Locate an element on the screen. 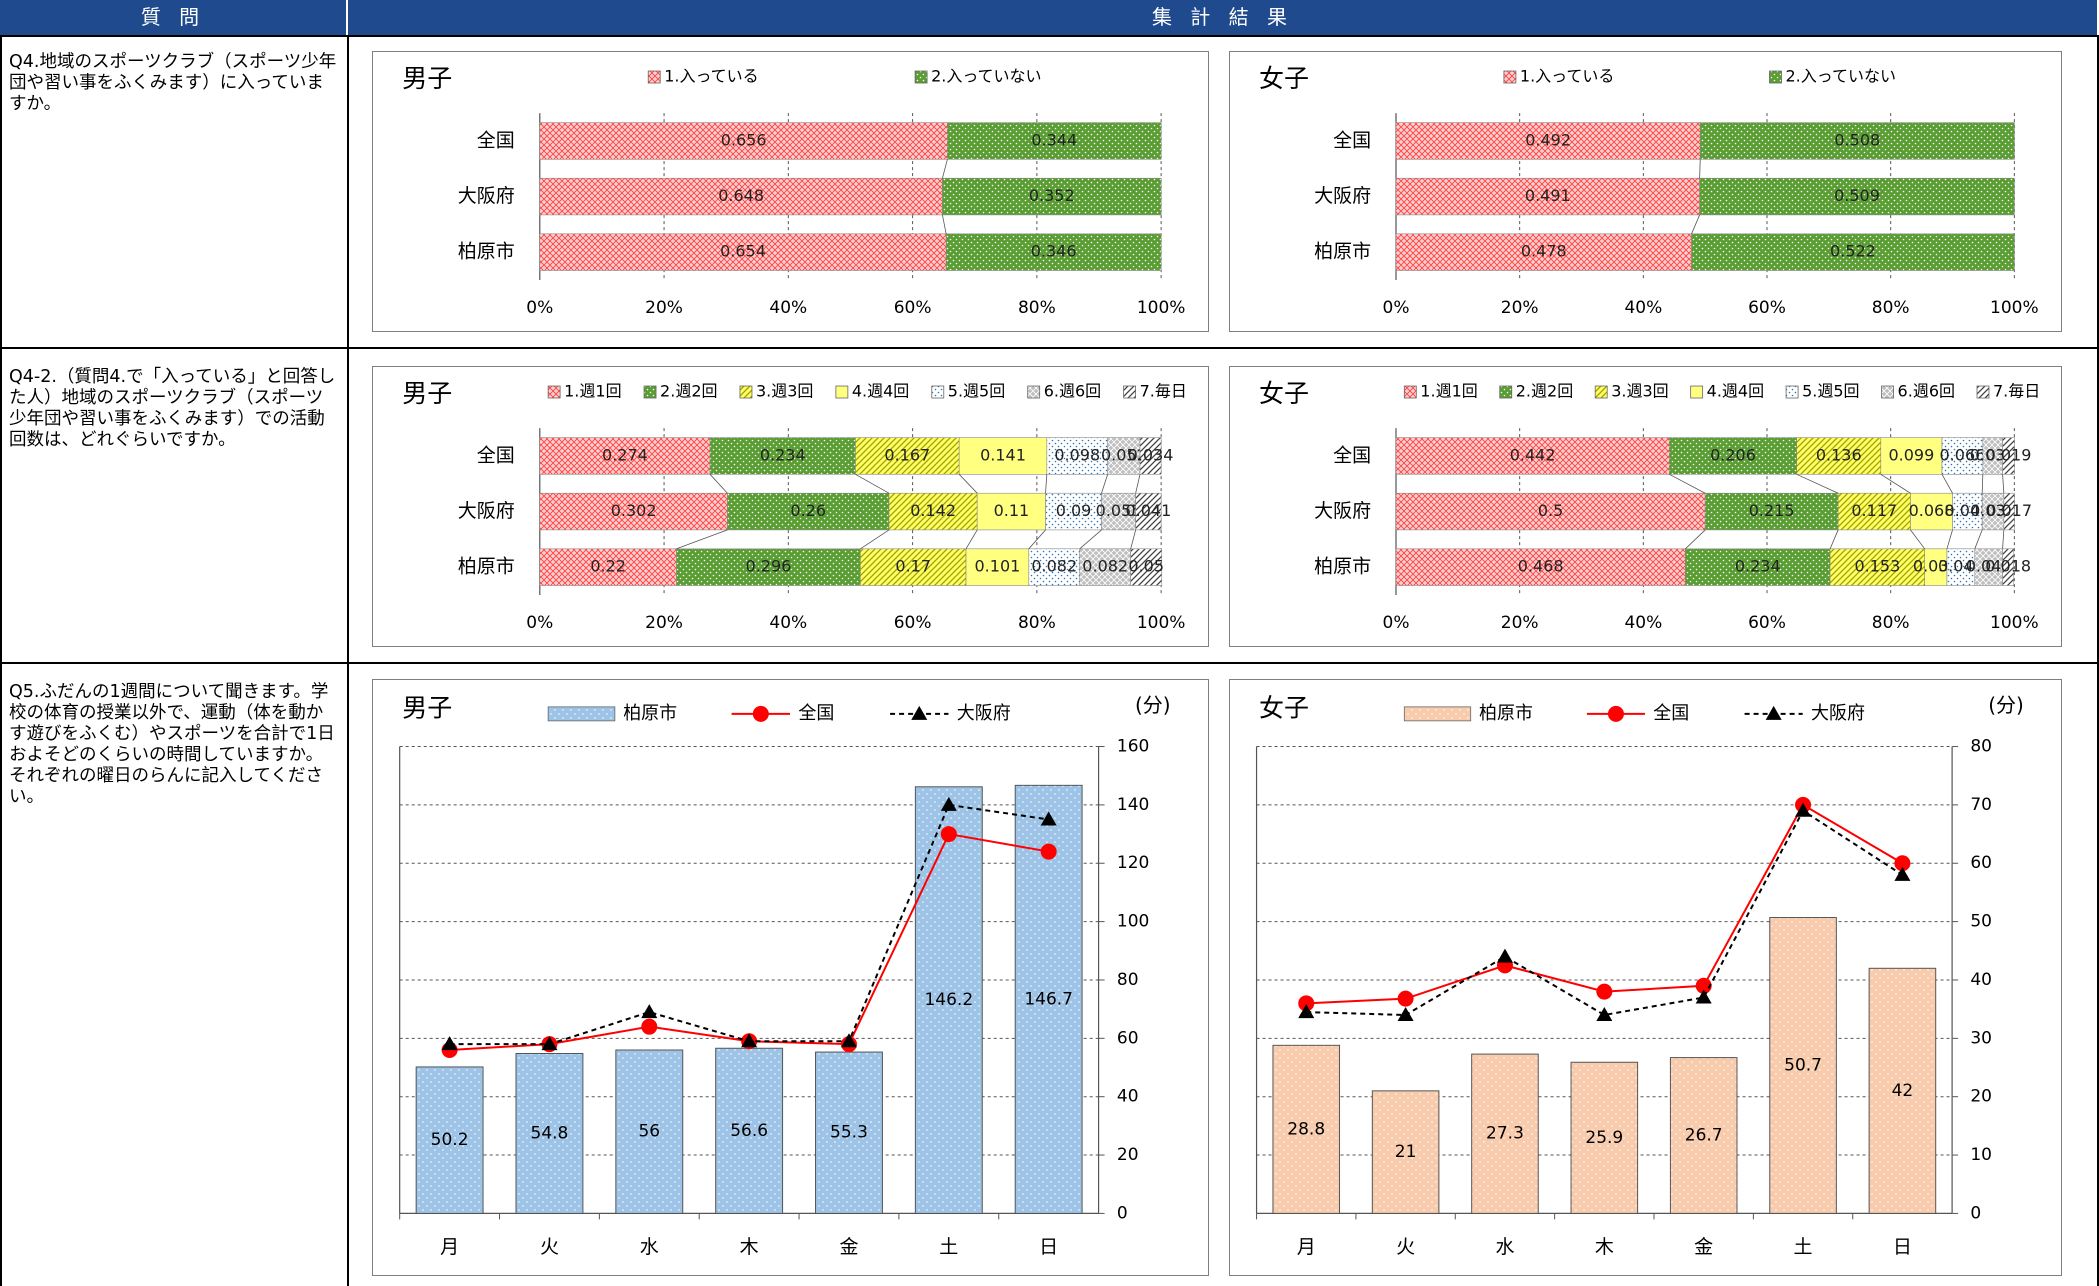 This screenshot has width=2099, height=1286. data-label: 0.142 is located at coordinates (933, 510).